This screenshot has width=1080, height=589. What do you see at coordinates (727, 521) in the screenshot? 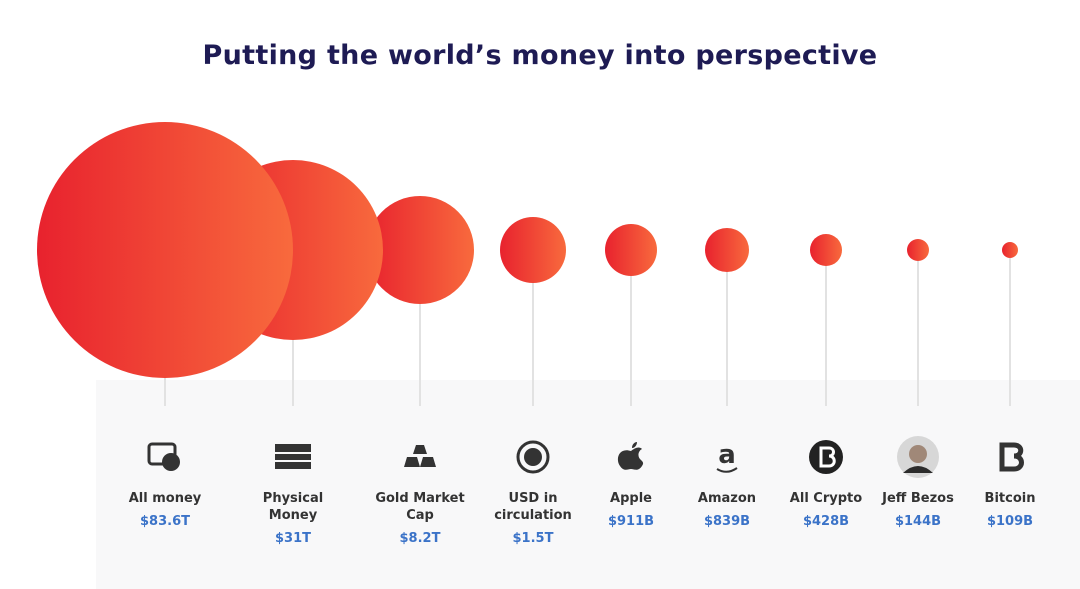
I see `amount: $839B` at bounding box center [727, 521].